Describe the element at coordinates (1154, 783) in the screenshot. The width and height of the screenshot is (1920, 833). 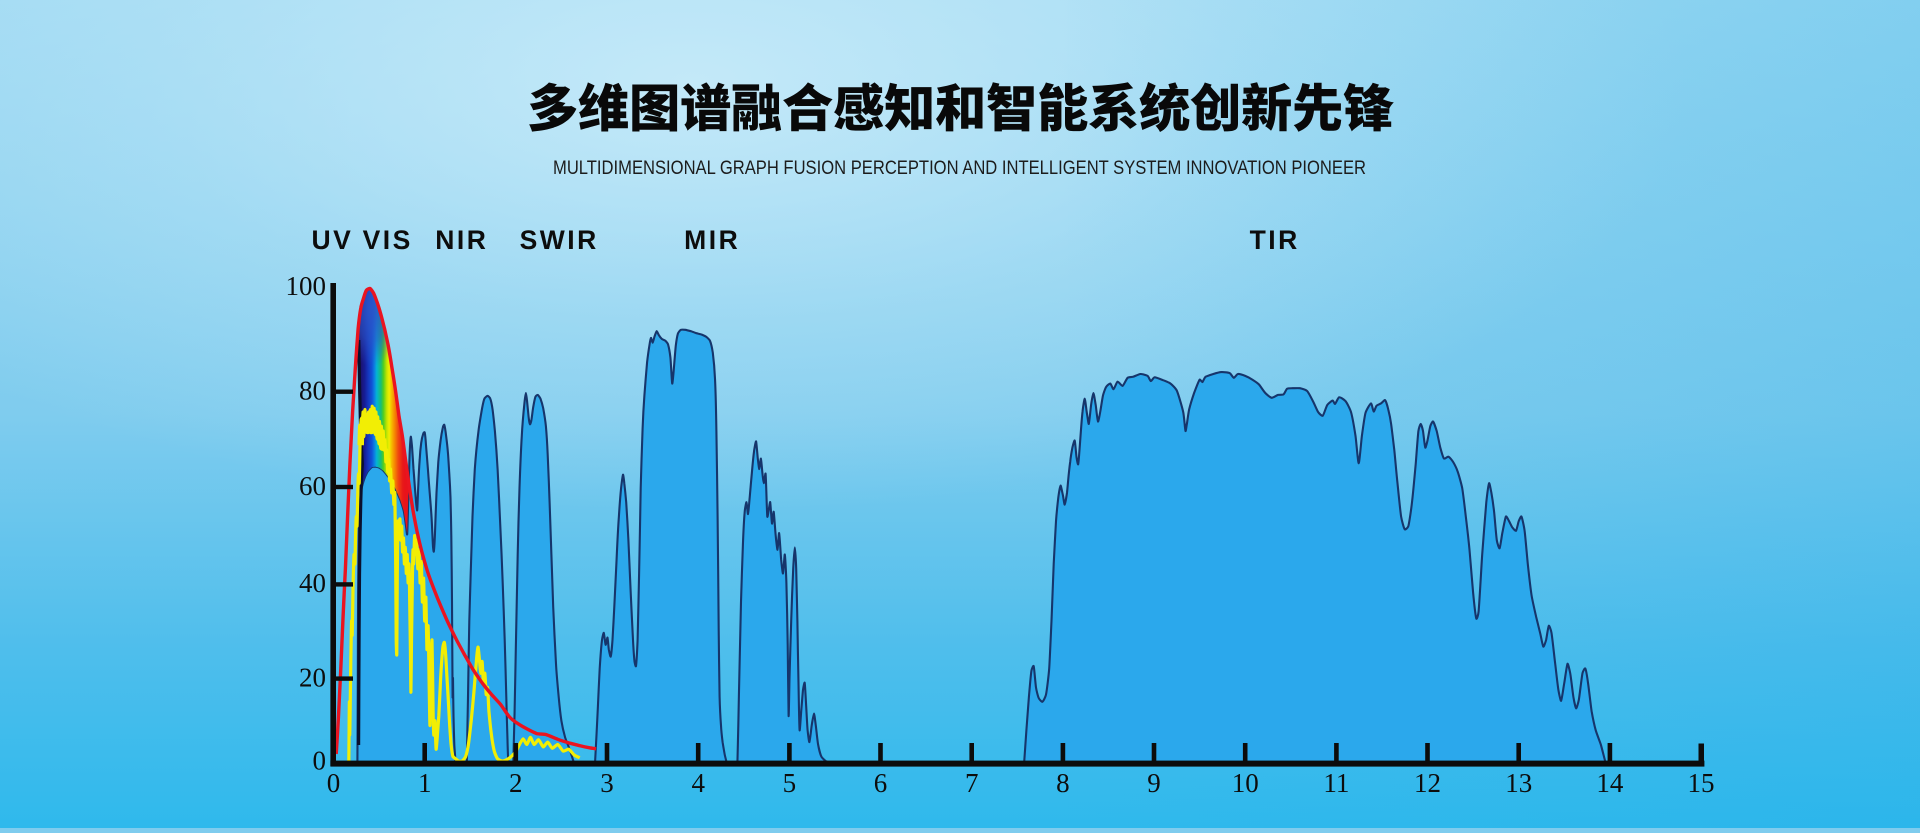
I see `svg-text: 9` at that location.